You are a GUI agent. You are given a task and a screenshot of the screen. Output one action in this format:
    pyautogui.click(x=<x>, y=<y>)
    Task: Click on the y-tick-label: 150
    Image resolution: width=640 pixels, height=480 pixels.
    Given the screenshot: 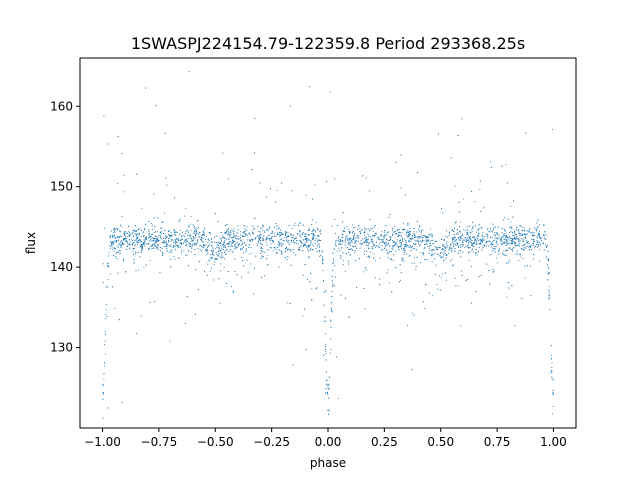 What is the action you would take?
    pyautogui.click(x=61, y=187)
    